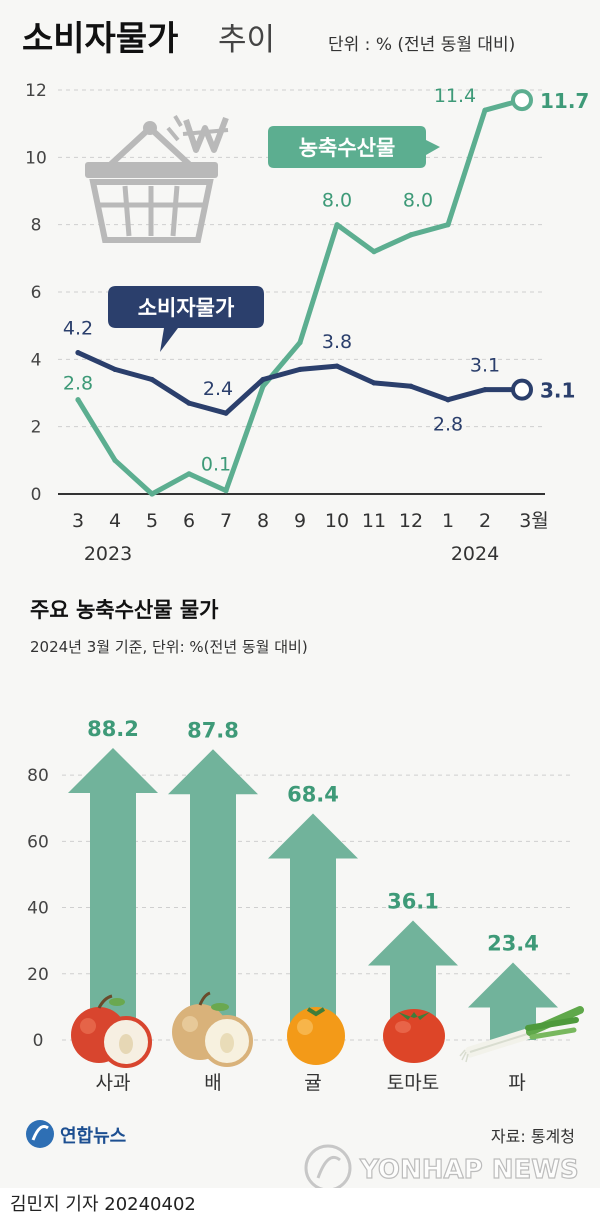 The height and width of the screenshot is (1219, 600). What do you see at coordinates (113, 729) in the screenshot?
I see `bar-value-label: 88.2` at bounding box center [113, 729].